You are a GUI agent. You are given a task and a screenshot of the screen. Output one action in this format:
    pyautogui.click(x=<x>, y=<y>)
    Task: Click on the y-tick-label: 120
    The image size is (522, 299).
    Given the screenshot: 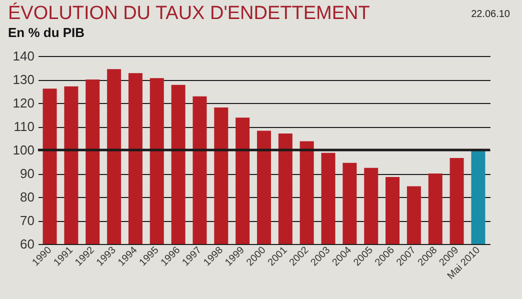 What is the action you would take?
    pyautogui.click(x=23, y=103)
    